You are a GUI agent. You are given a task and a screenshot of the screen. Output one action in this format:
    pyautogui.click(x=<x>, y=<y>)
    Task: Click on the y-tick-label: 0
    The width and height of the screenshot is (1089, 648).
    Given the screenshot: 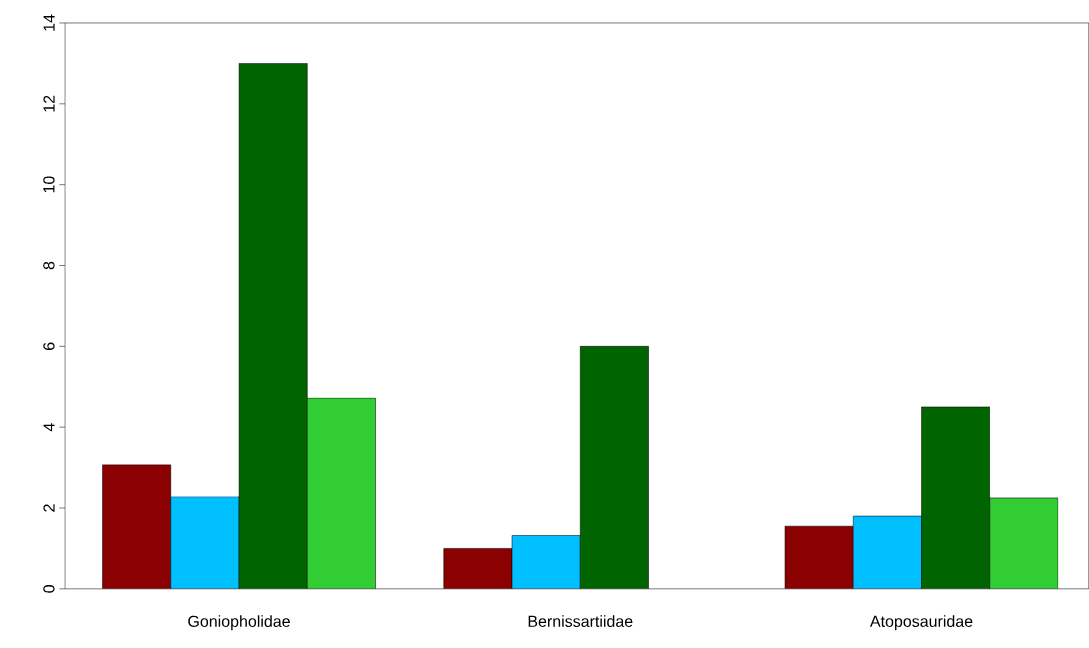 What is the action you would take?
    pyautogui.click(x=49, y=589)
    